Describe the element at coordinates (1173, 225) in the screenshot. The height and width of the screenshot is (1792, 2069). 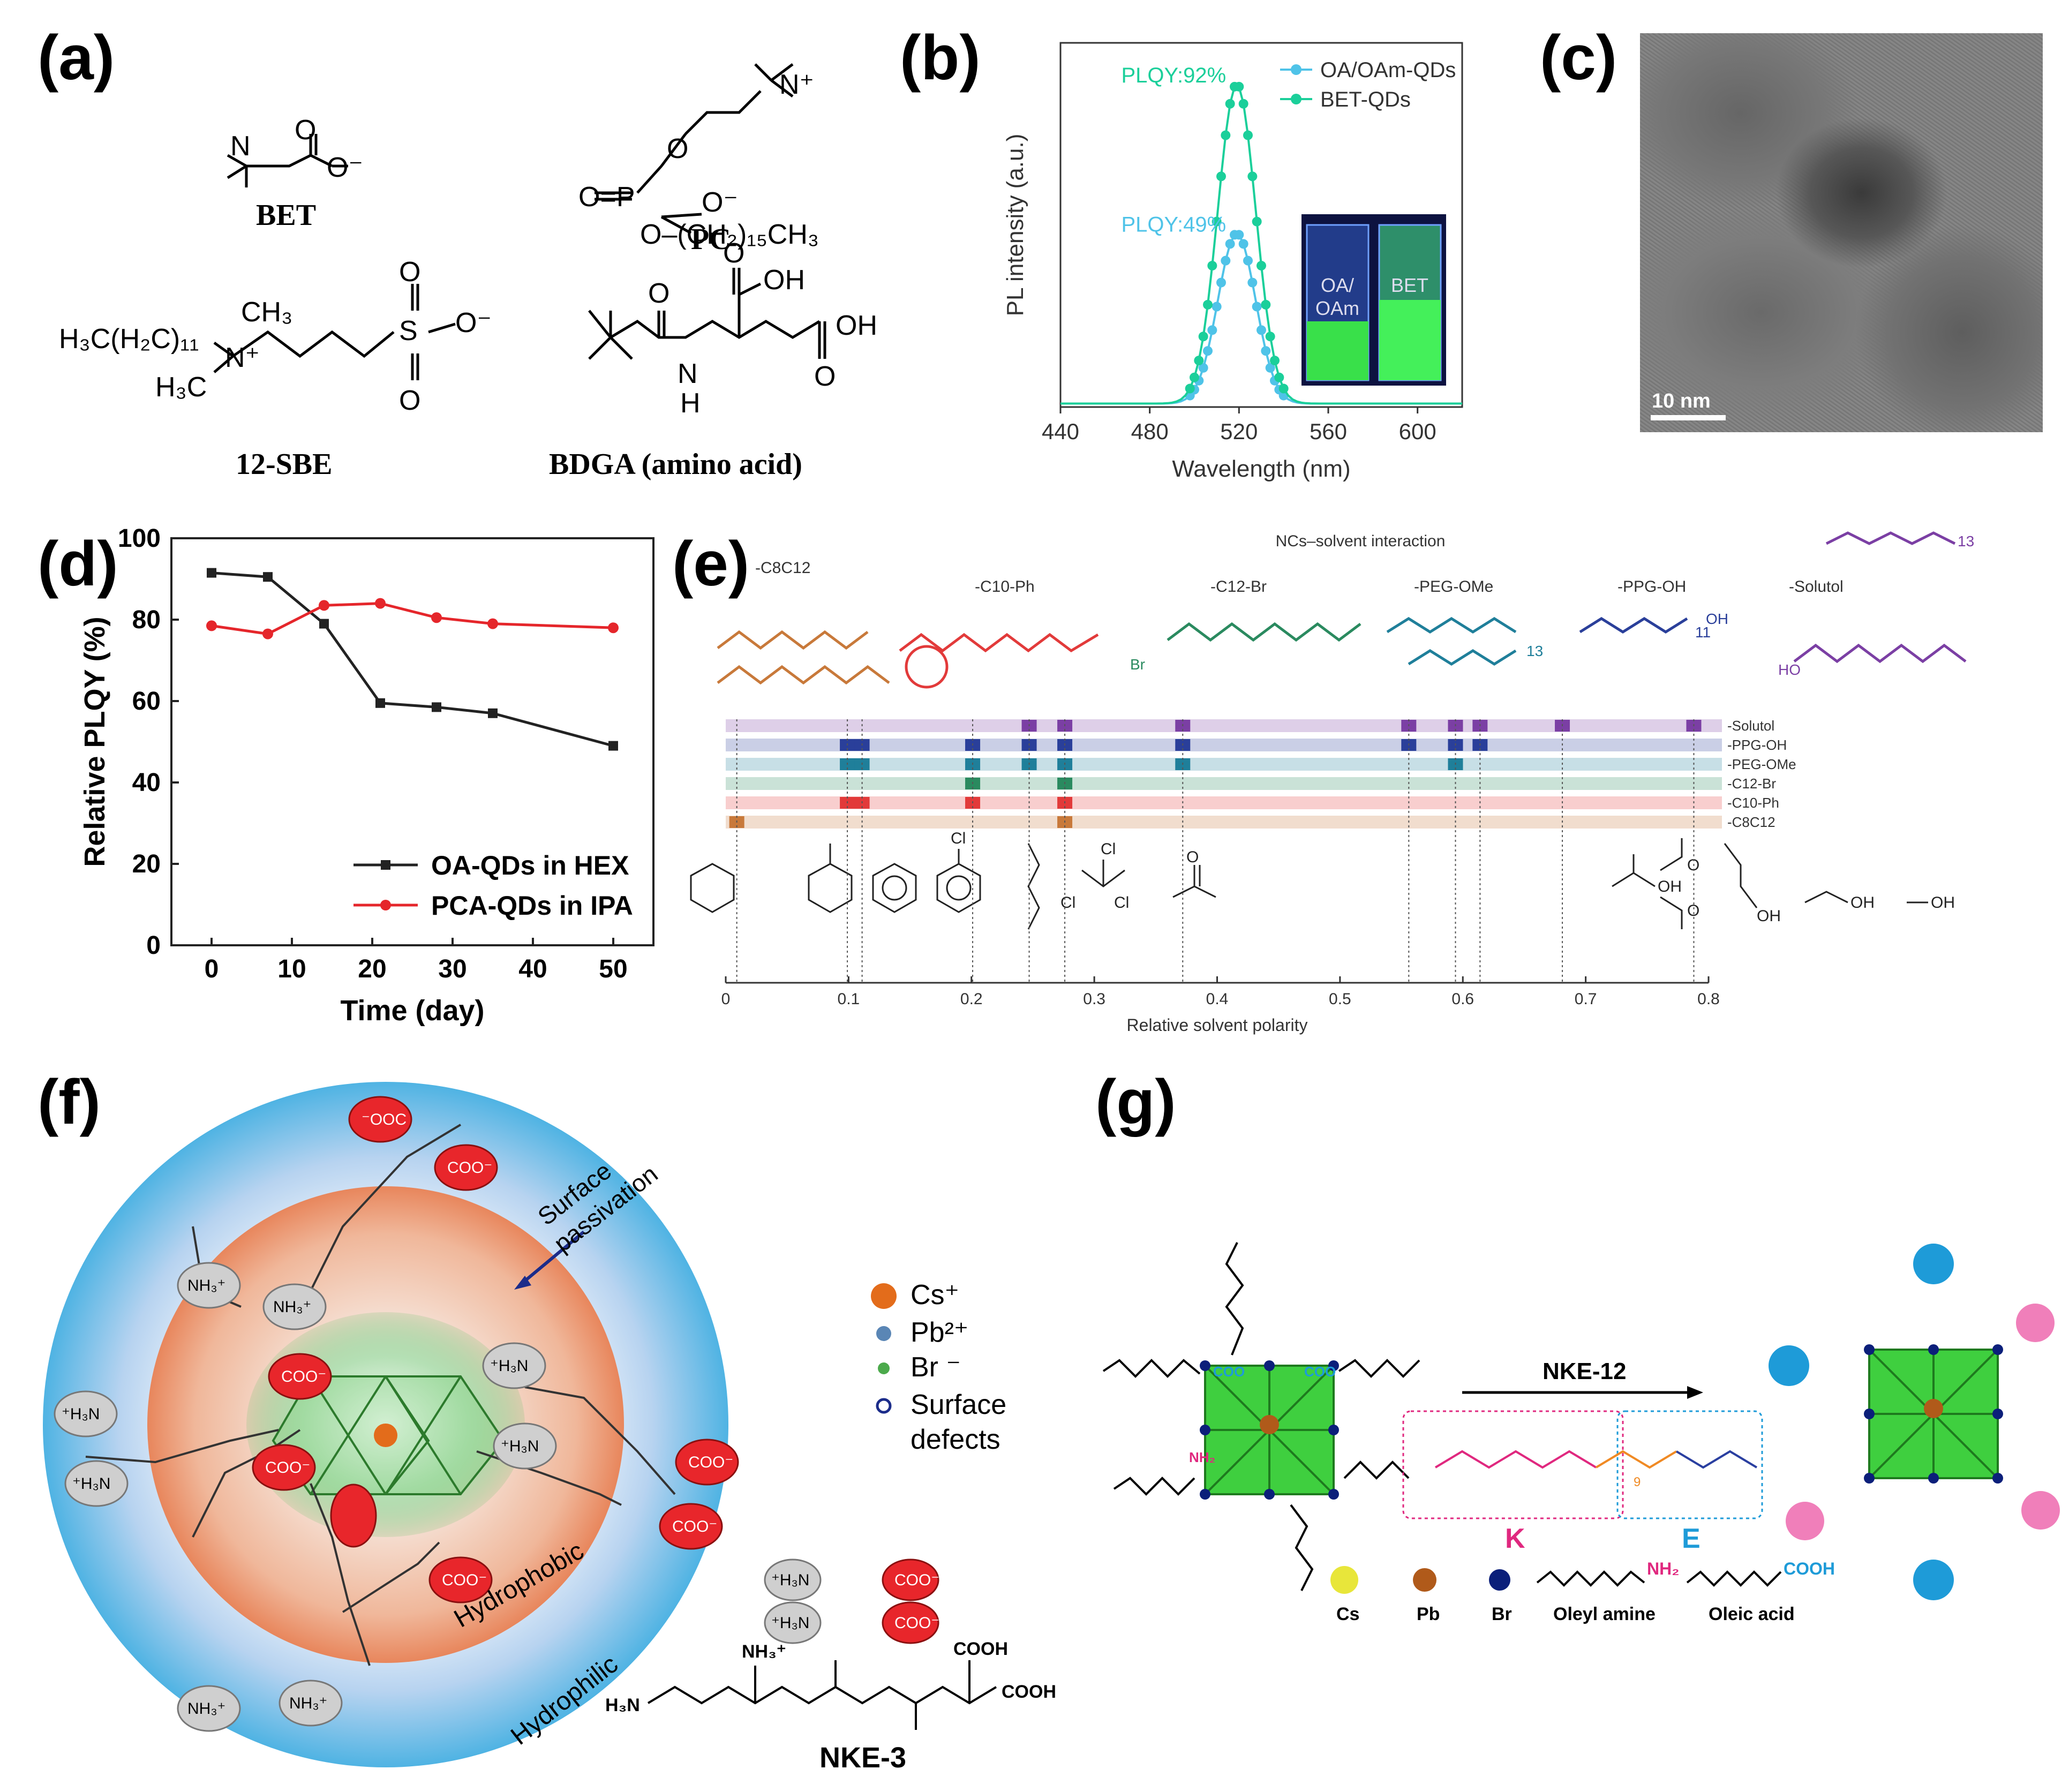
I see `plqy-low-label: PLQY:49%` at that location.